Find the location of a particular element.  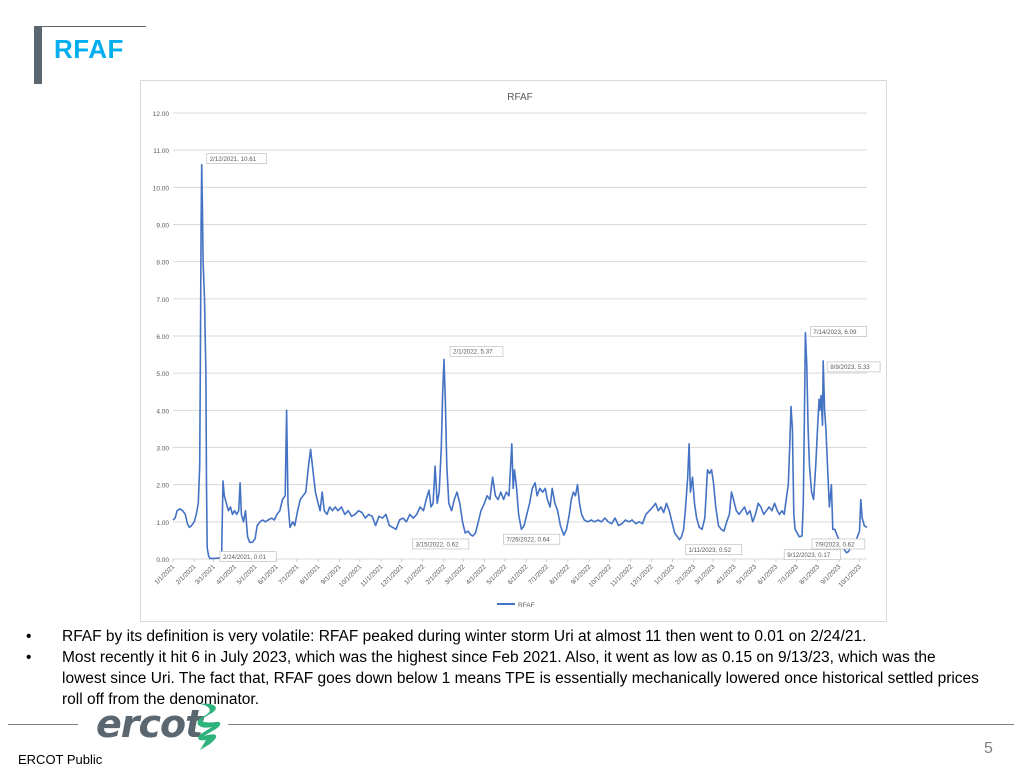

y-tick-label: 7.00 is located at coordinates (162, 300).